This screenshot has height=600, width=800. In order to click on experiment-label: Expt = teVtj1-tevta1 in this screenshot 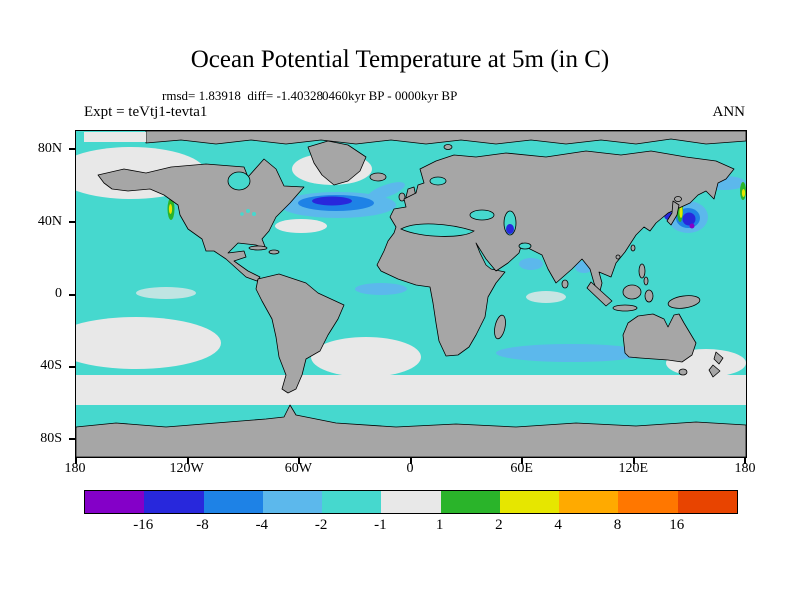, I will do `click(146, 112)`.